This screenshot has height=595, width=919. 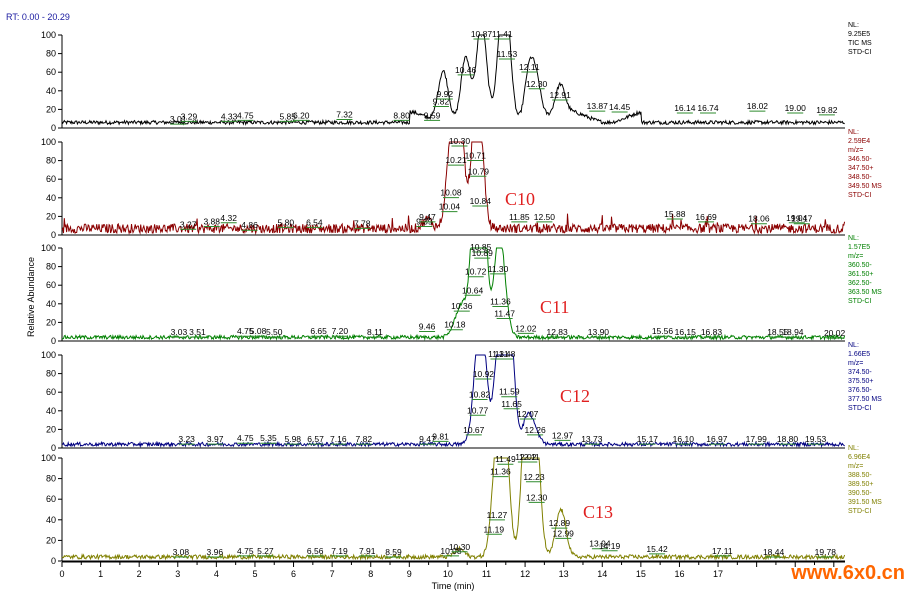 What do you see at coordinates (293, 574) in the screenshot?
I see `x-tick-label: 6` at bounding box center [293, 574].